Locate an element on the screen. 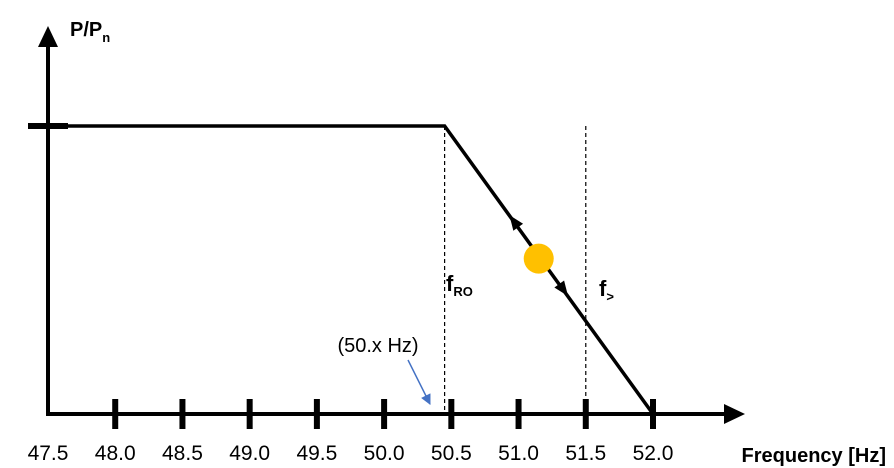 Image resolution: width=894 pixels, height=468 pixels. x-tick-label-1: 48.0 is located at coordinates (115, 453).